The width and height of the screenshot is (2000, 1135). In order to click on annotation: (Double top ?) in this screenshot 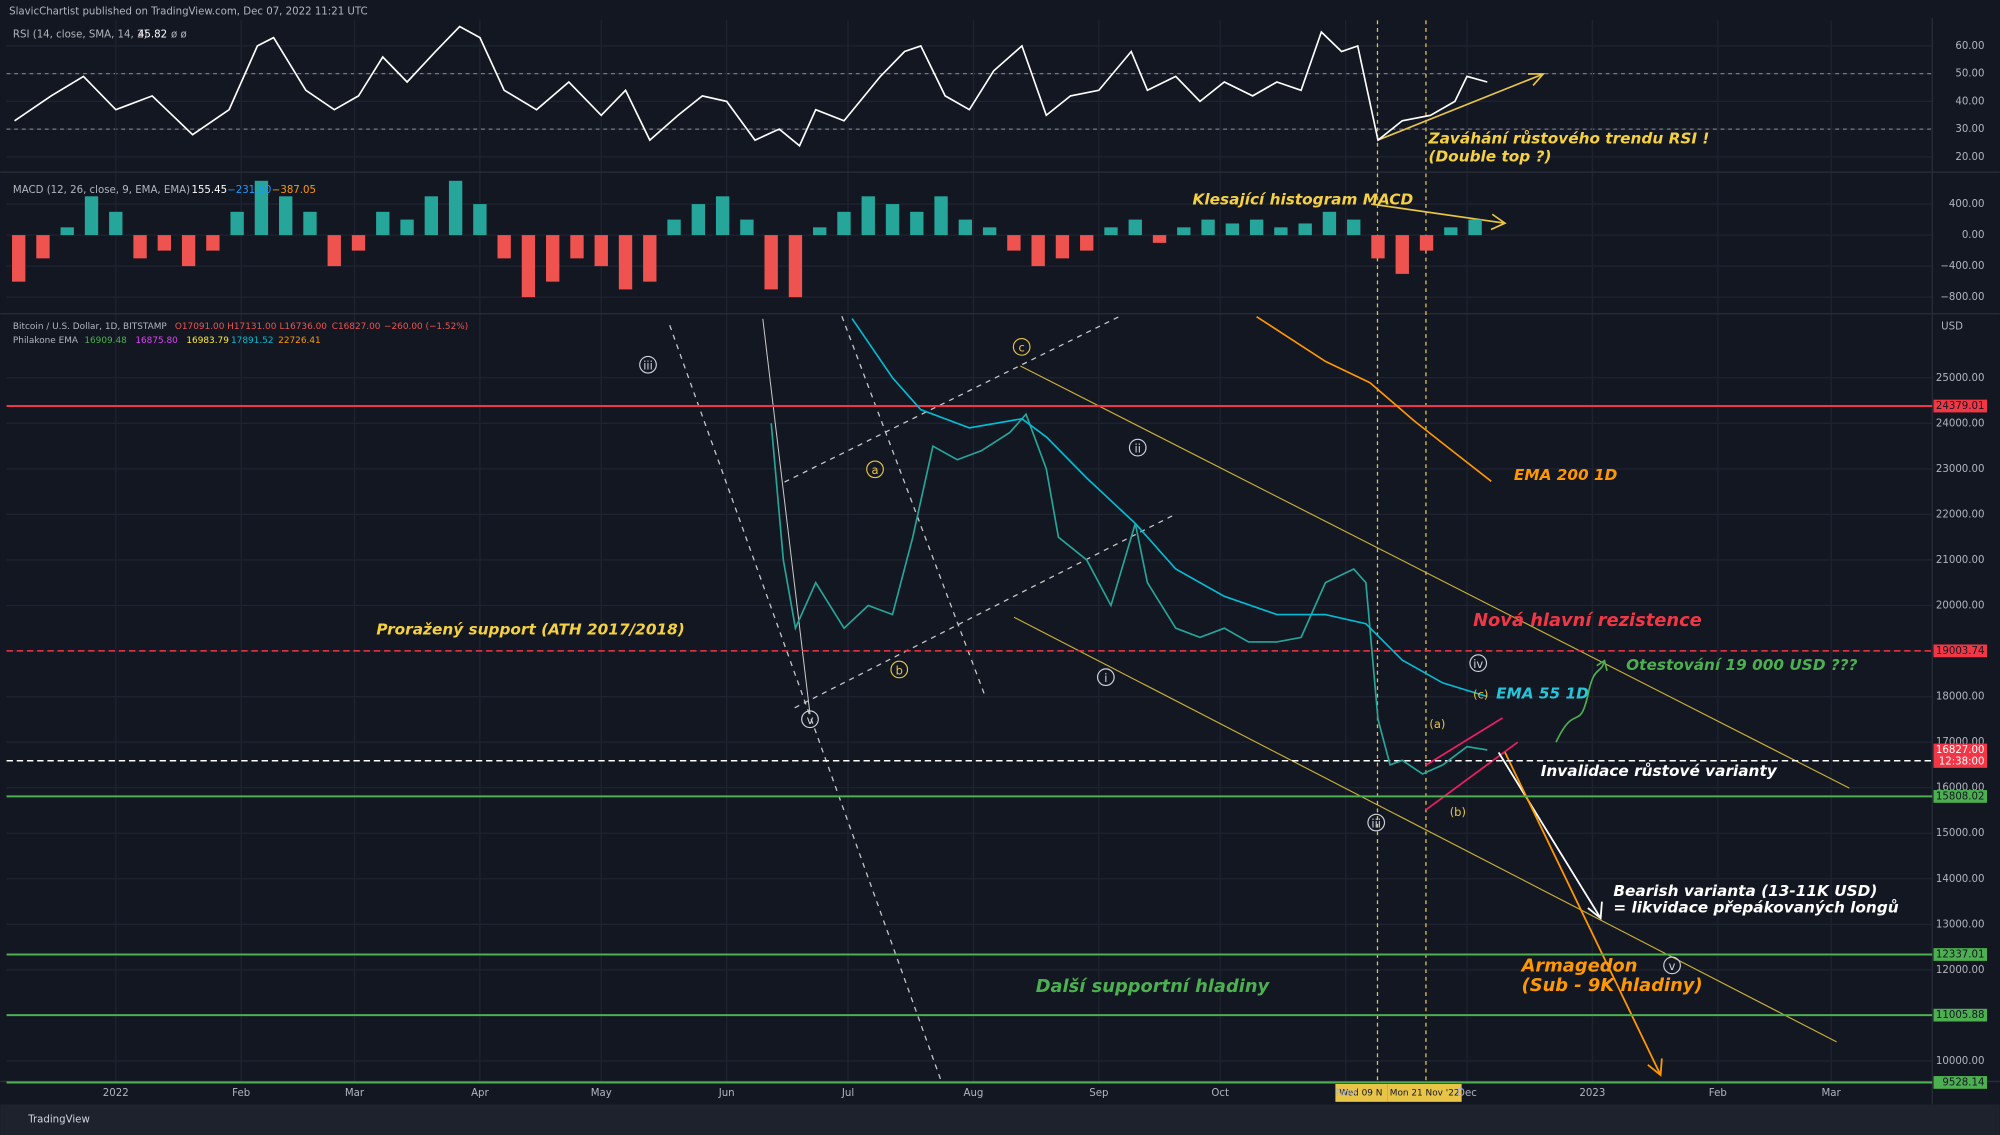, I will do `click(1489, 156)`.